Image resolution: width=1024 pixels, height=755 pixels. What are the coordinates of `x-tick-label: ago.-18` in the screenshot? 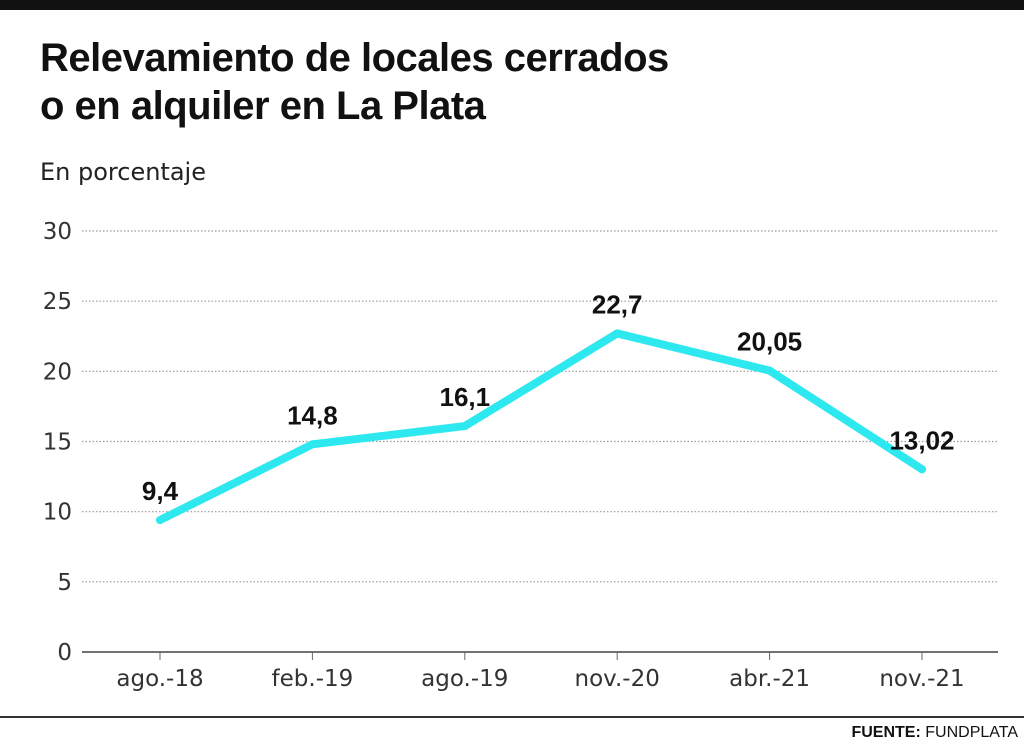 It's located at (159, 679).